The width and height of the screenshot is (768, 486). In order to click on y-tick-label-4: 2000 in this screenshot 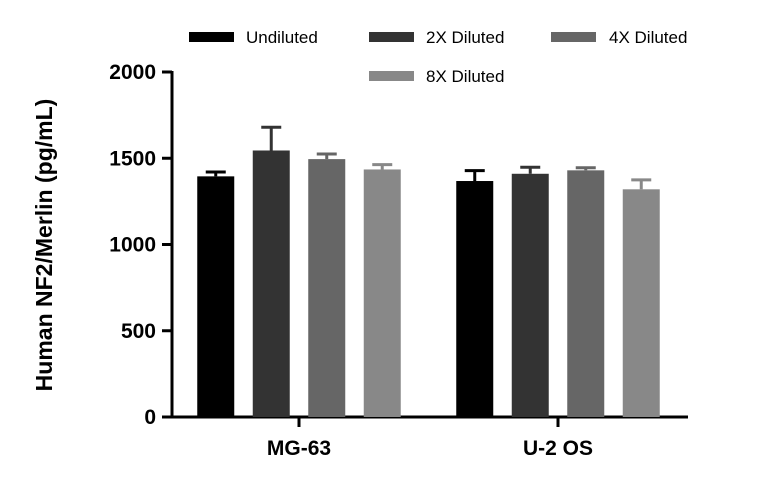, I will do `click(132, 72)`.